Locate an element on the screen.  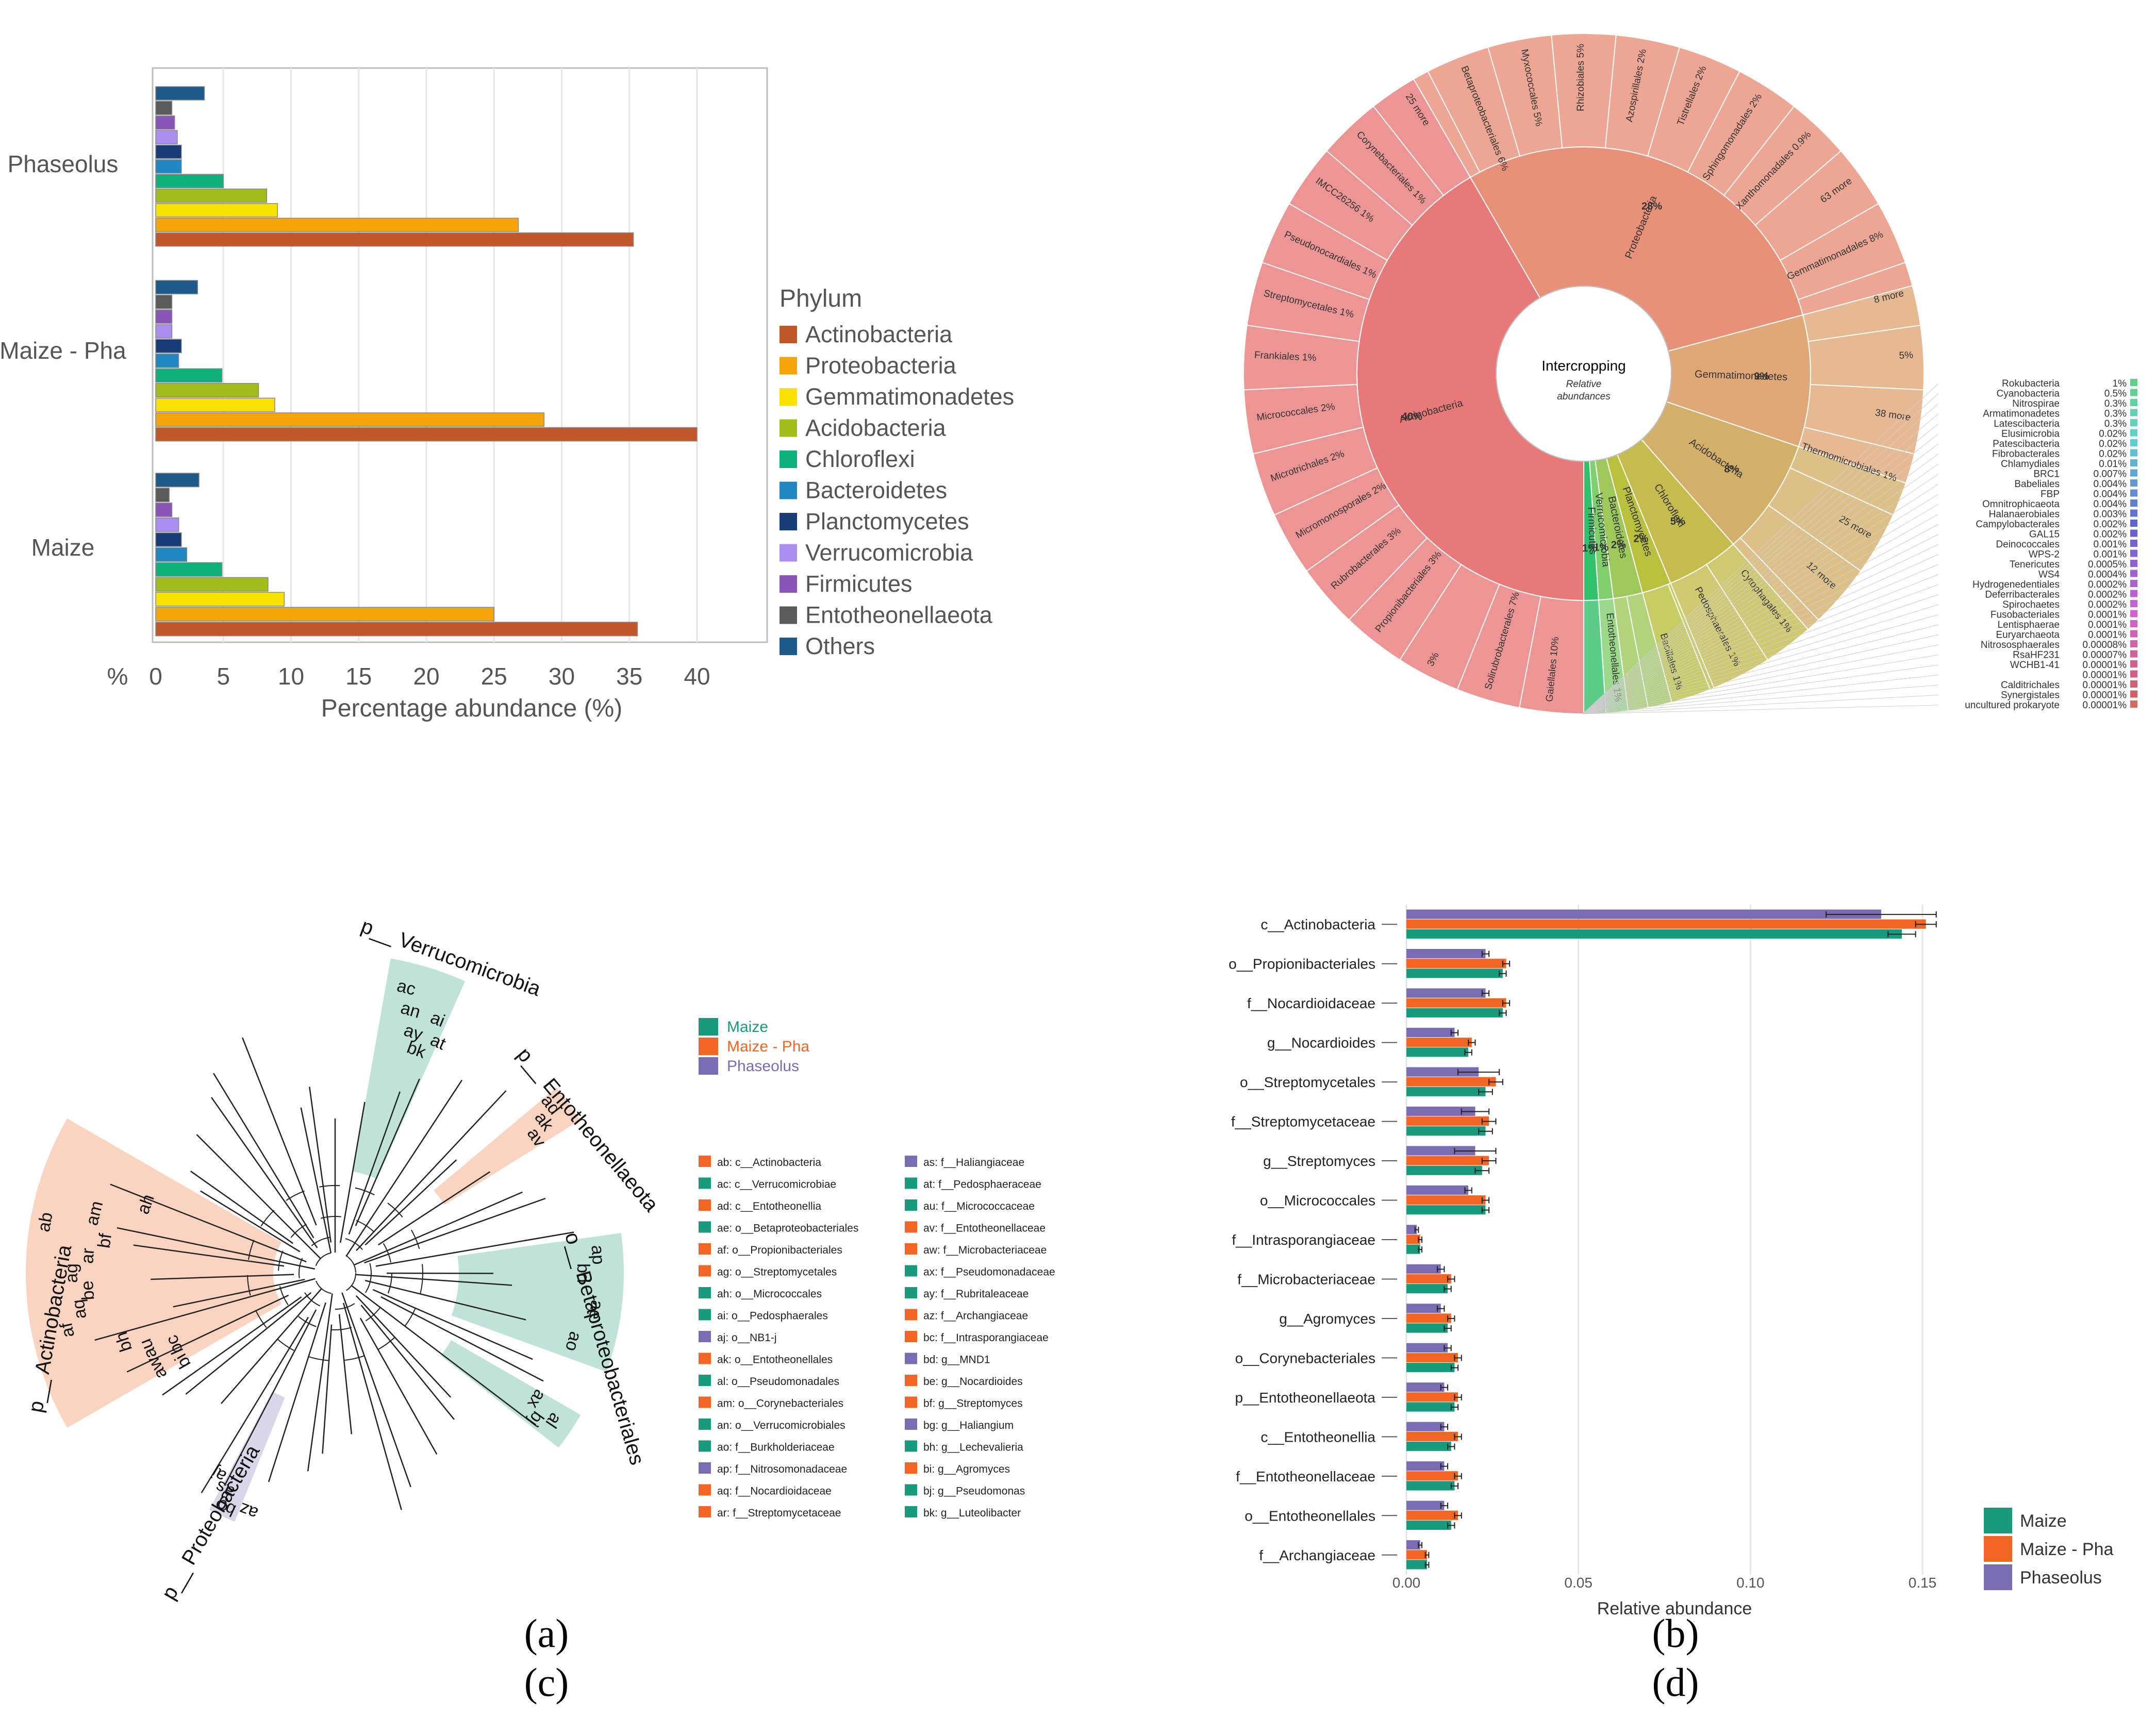
key-entry: bc: f__Intrasporangiaceae is located at coordinates (986, 1338).